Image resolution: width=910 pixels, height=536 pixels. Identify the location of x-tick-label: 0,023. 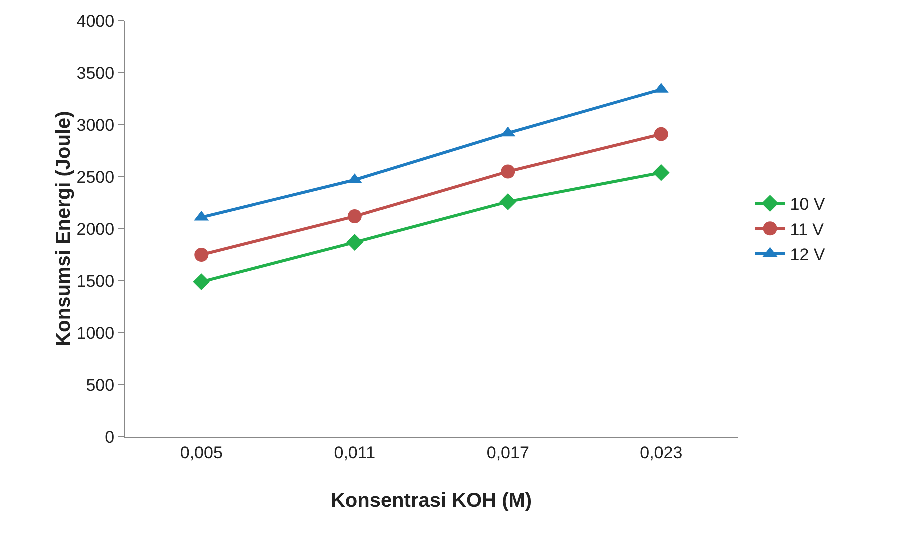
(661, 452).